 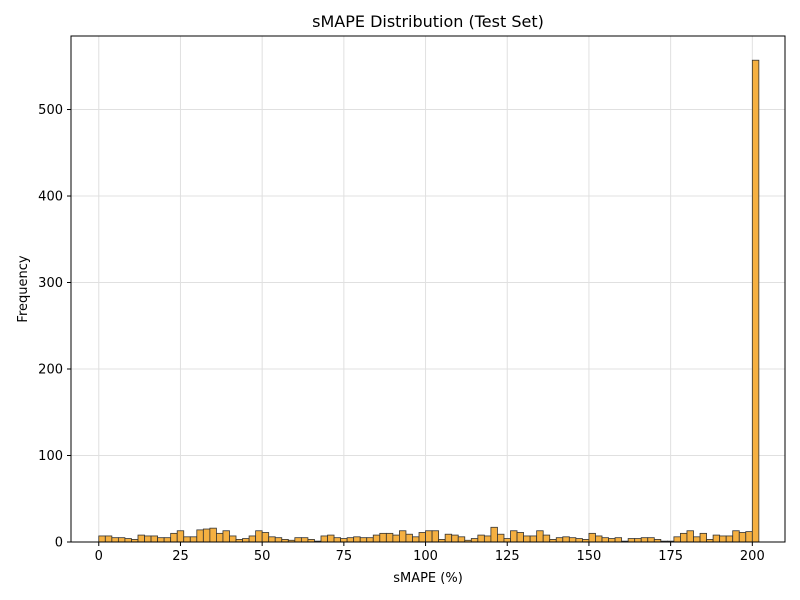 What do you see at coordinates (50, 283) in the screenshot?
I see `y-tick-label: 300` at bounding box center [50, 283].